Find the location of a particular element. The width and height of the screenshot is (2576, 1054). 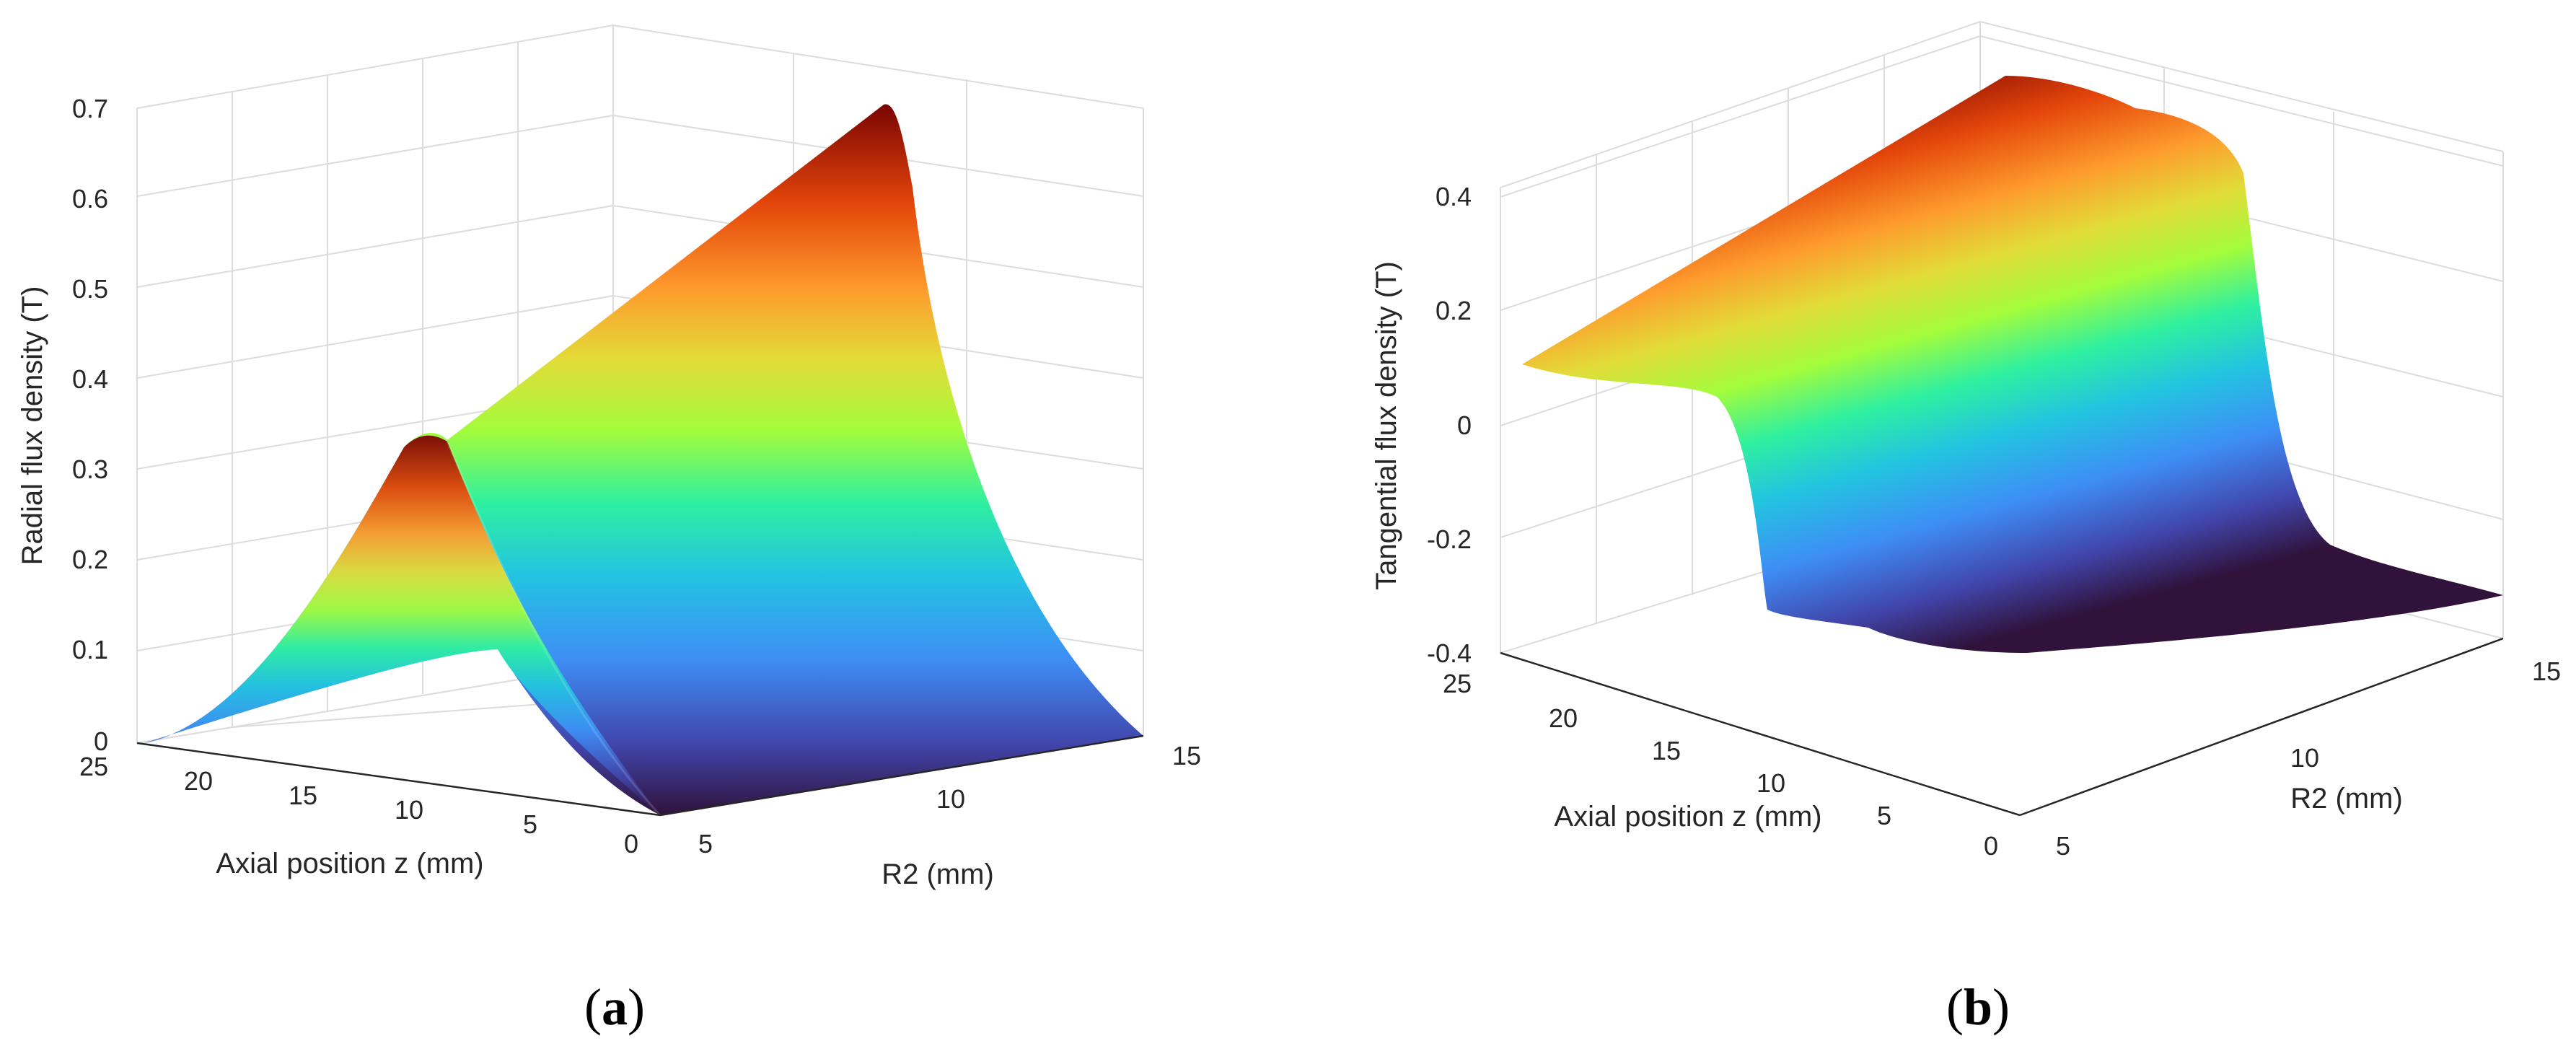

panel-a-ylabel: R2 (mm) is located at coordinates (938, 874).